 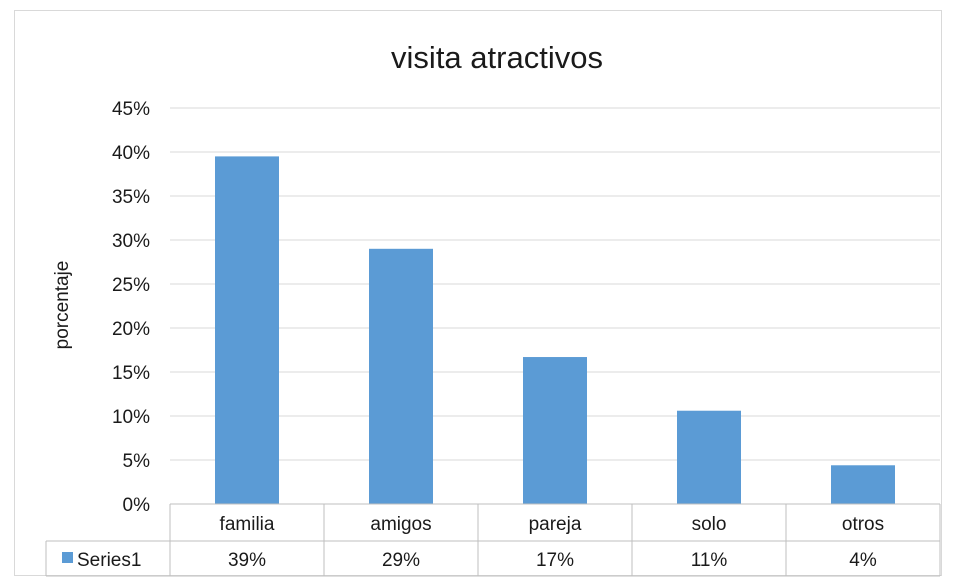 What do you see at coordinates (863, 524) in the screenshot?
I see `category-label: otros` at bounding box center [863, 524].